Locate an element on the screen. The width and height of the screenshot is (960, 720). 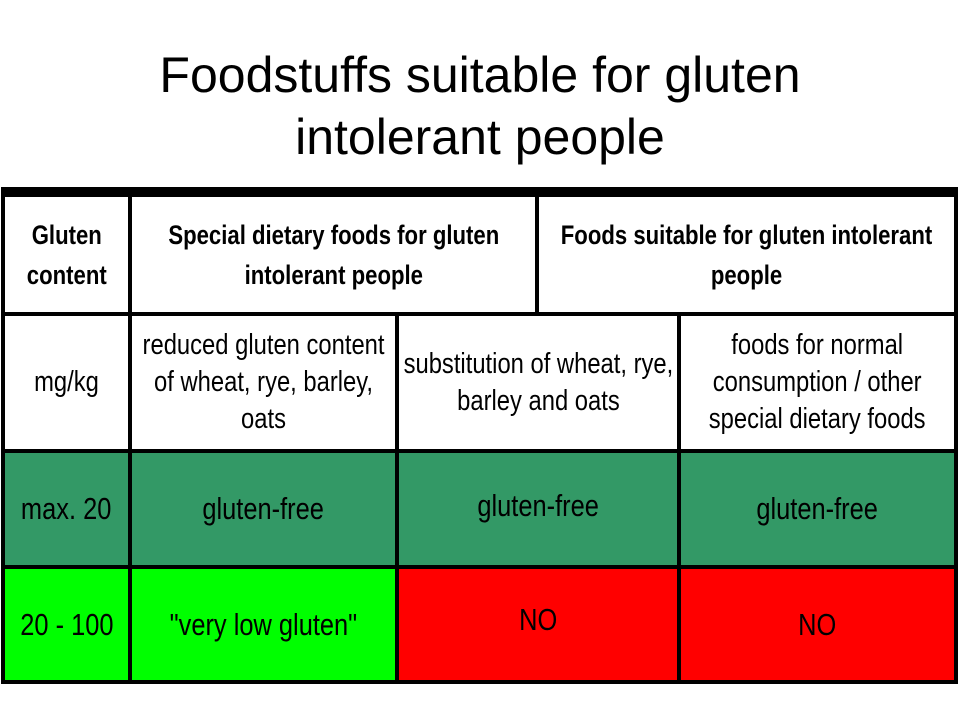
row-2-normal-text: NO is located at coordinates (817, 624).